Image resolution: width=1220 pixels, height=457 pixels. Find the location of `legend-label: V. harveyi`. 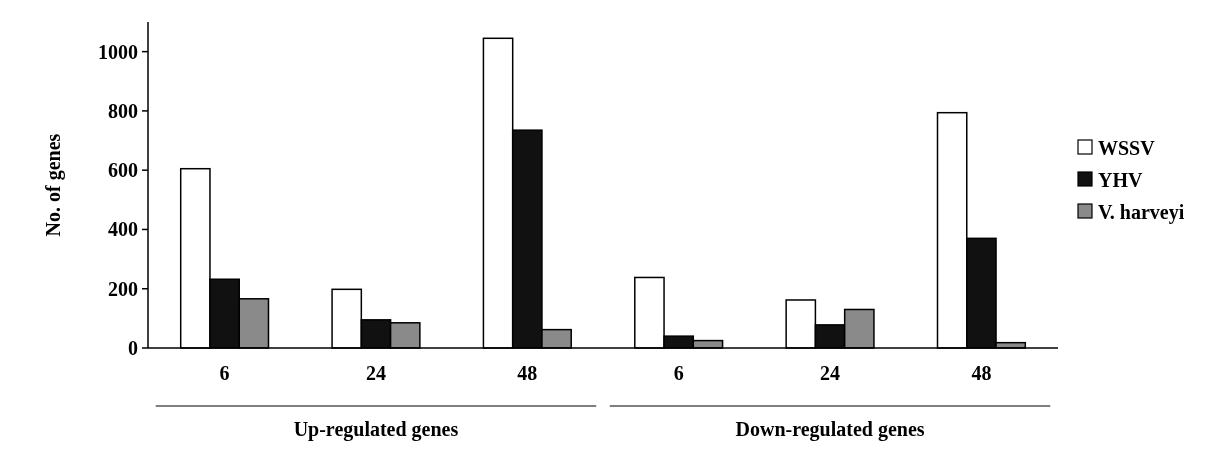

legend-label: V. harveyi is located at coordinates (1141, 212).